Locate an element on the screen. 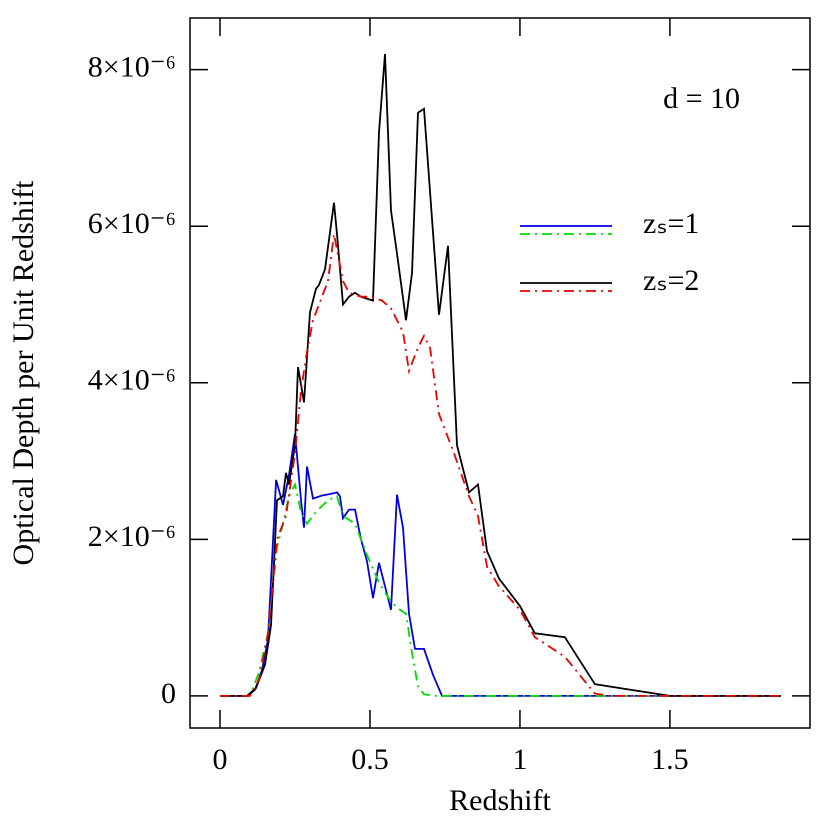  y-tick-label: 2×10⁻⁶ is located at coordinates (132, 536).